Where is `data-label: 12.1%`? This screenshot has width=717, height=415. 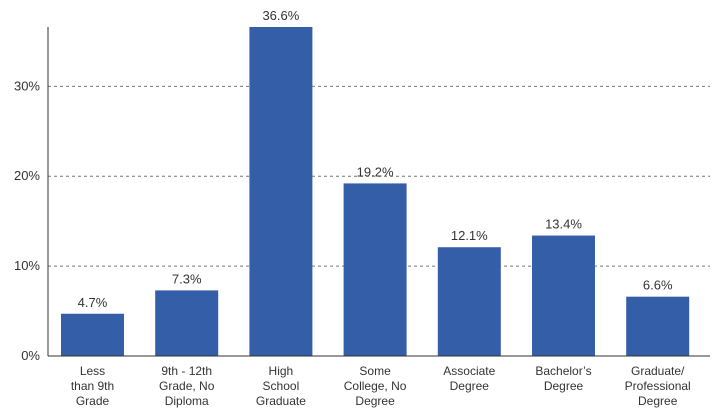
data-label: 12.1% is located at coordinates (469, 235).